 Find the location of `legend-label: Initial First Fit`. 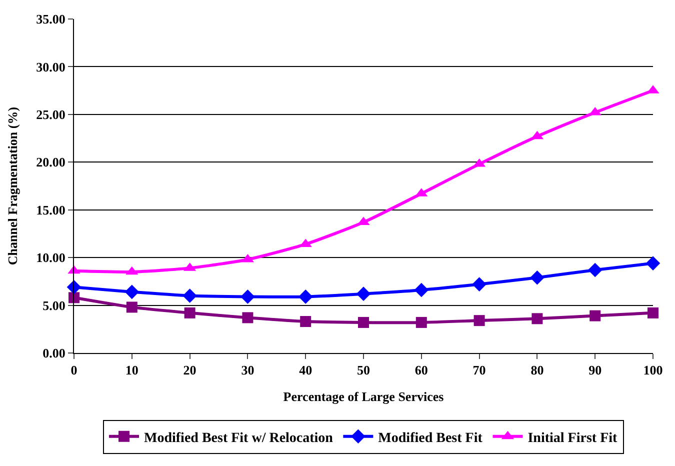

legend-label: Initial First Fit is located at coordinates (573, 438).